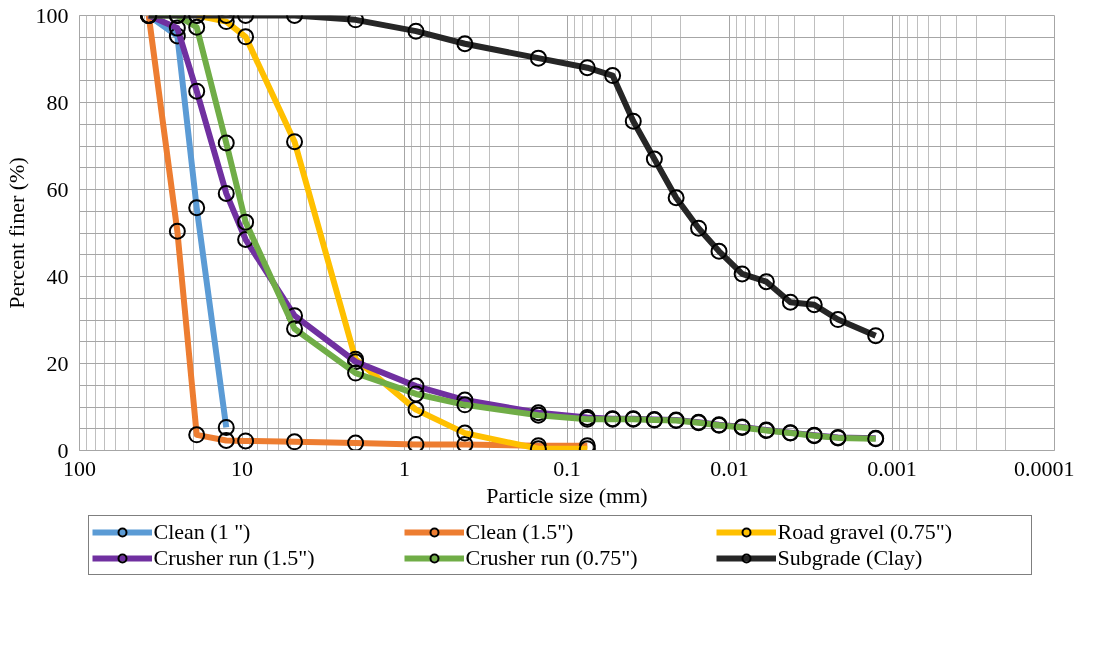 The width and height of the screenshot is (1113, 646). I want to click on legend-label: Subgrade (Clay), so click(850, 558).